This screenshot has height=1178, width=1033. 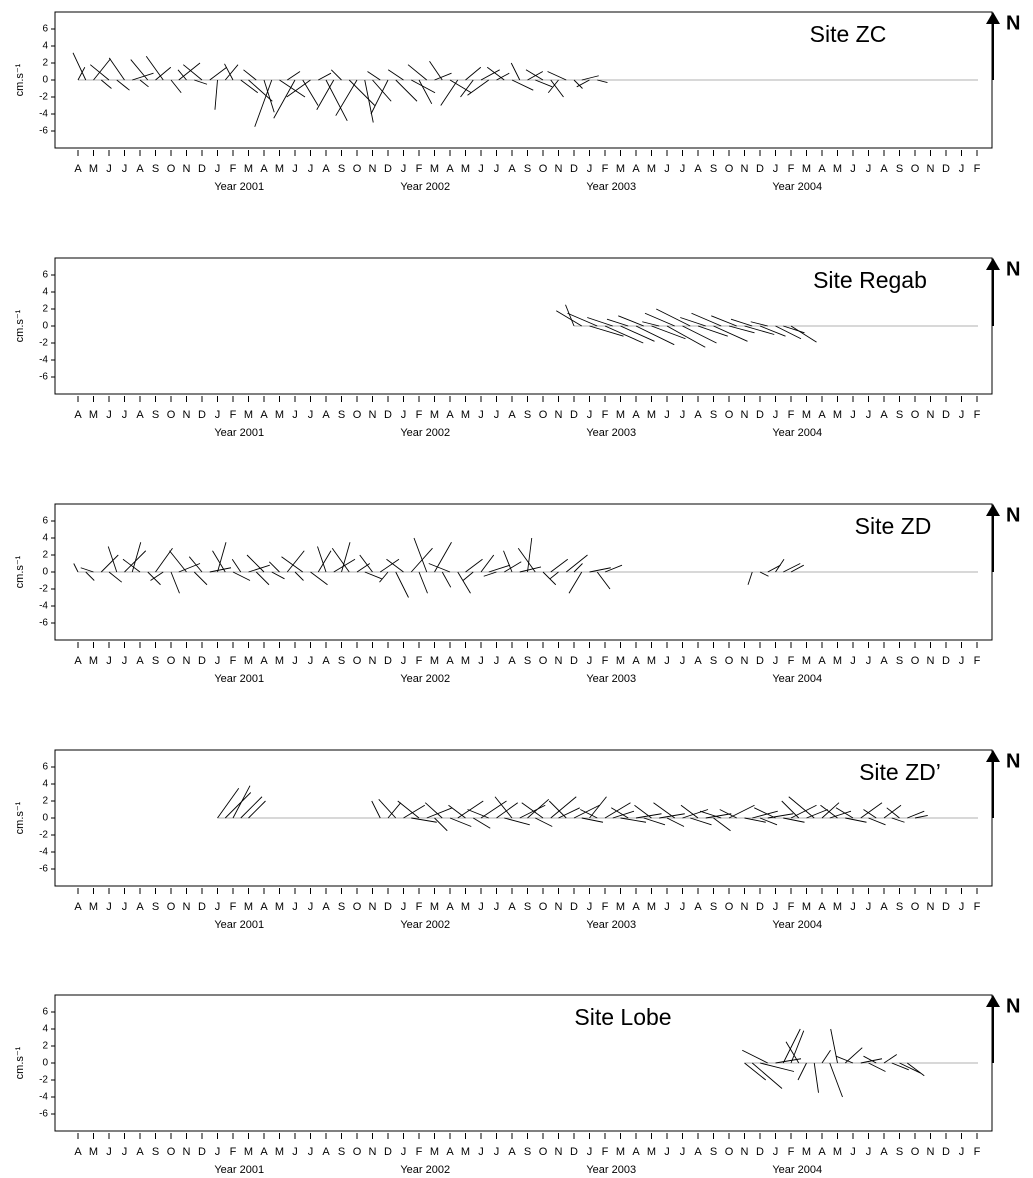 I want to click on panel-title: Site ZC, so click(x=848, y=34).